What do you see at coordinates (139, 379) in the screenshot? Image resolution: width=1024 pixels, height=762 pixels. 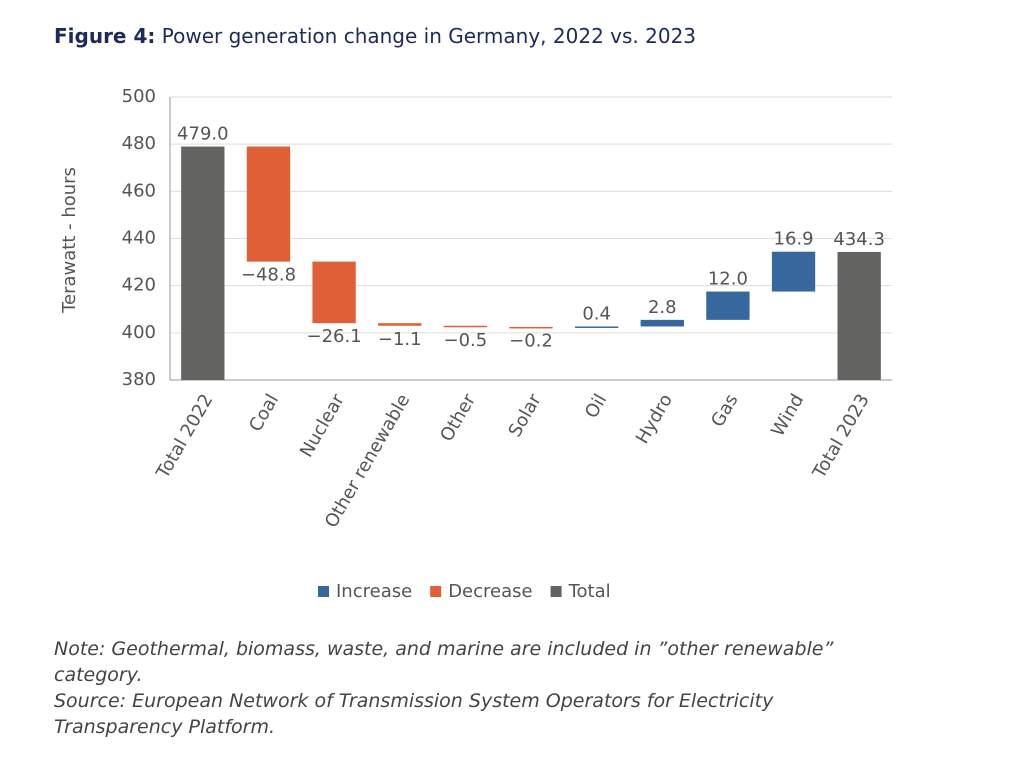 I see `y-tick-label: 380` at bounding box center [139, 379].